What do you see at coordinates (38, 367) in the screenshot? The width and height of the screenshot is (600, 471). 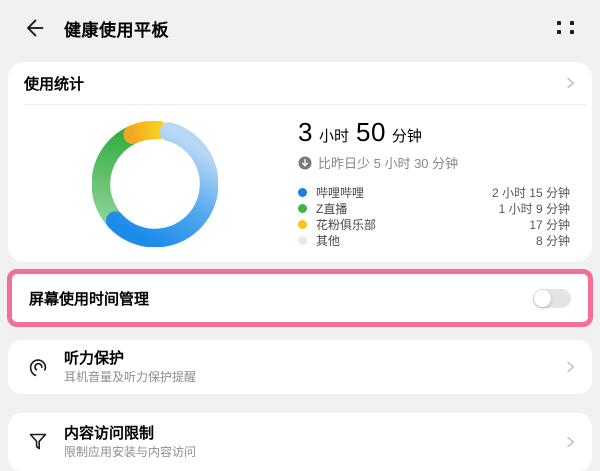 I see `ear-icon` at bounding box center [38, 367].